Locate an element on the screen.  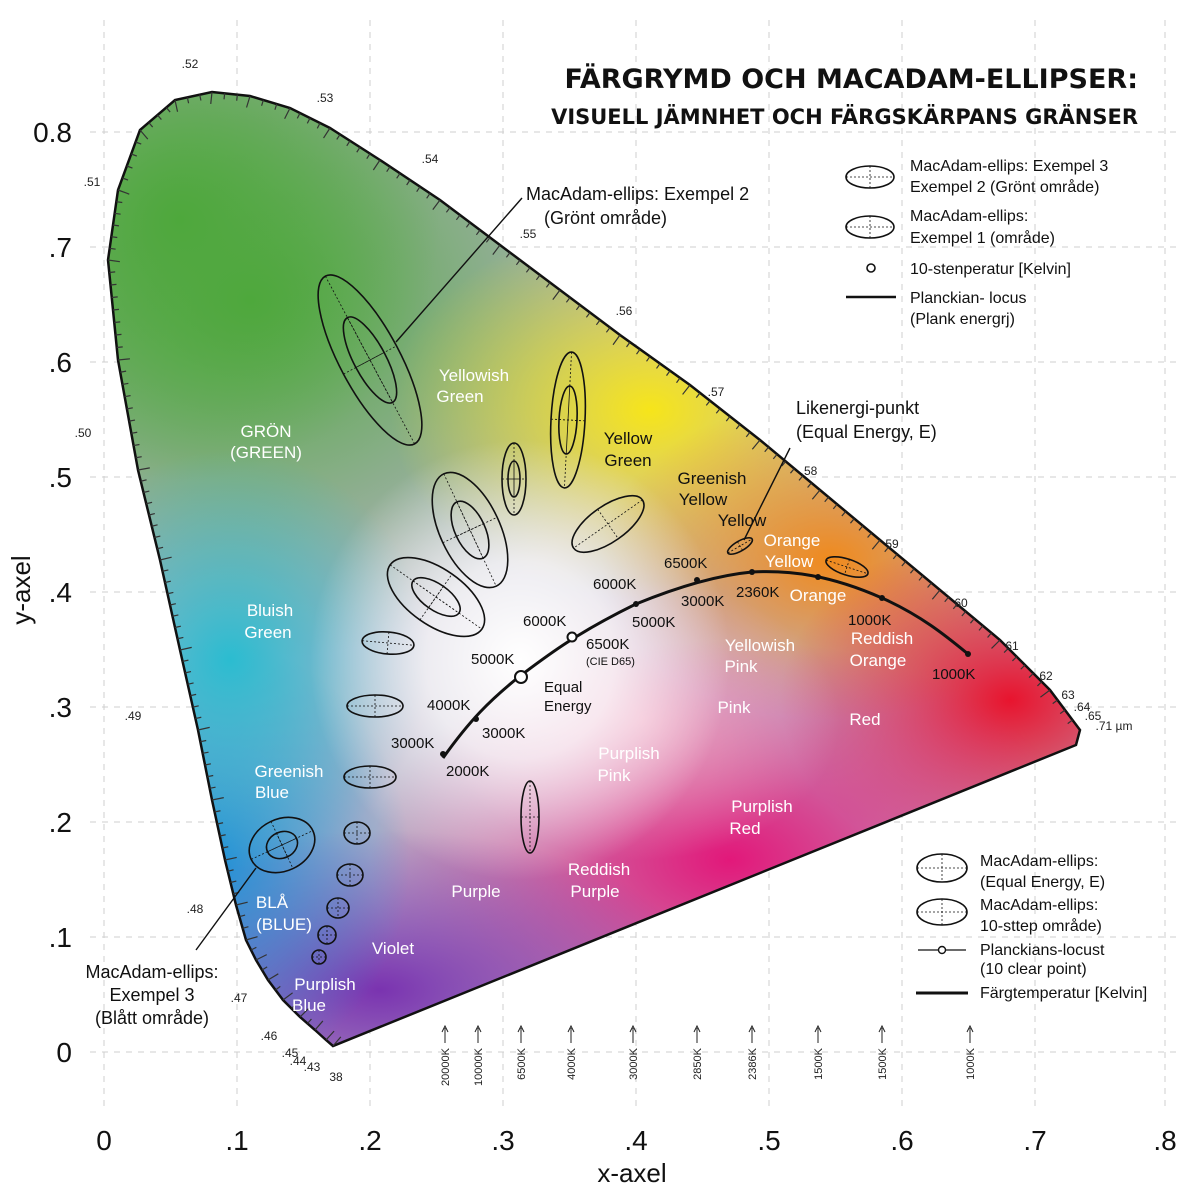
y-tick-label: .4 is located at coordinates (60, 592).